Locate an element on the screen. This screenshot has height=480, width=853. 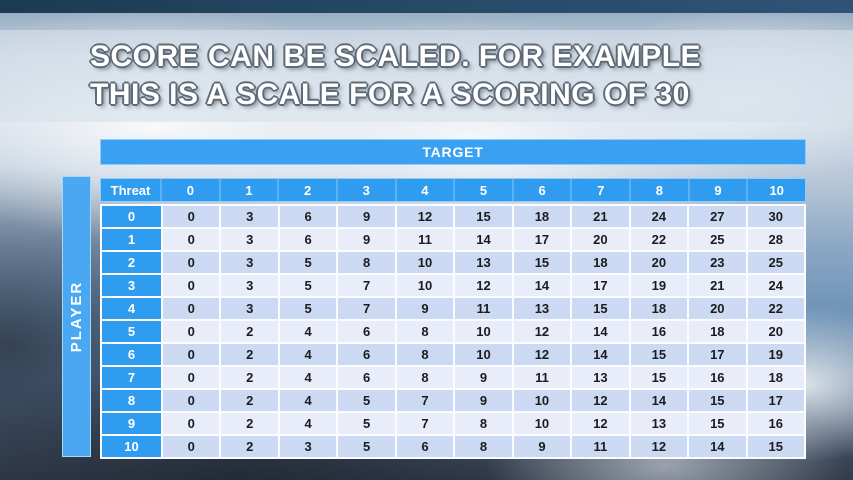
row-header-cell: 3 is located at coordinates (131, 285).